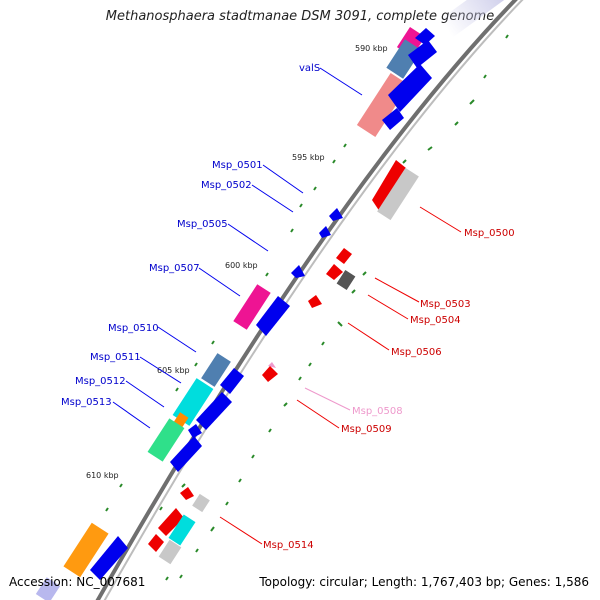 This screenshot has width=600, height=600. What do you see at coordinates (77, 582) in the screenshot?
I see `accession-text: Accession: NC_007681` at bounding box center [77, 582].